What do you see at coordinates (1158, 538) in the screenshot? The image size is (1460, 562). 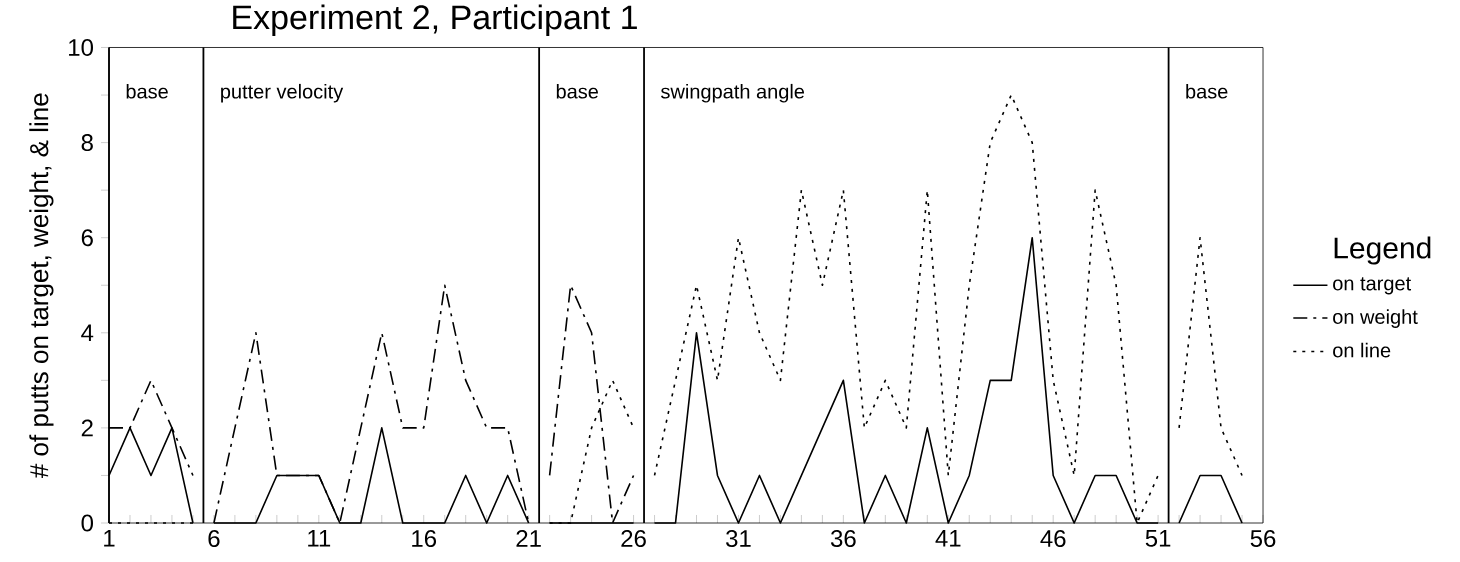 I see `x-tick-label: 51` at bounding box center [1158, 538].